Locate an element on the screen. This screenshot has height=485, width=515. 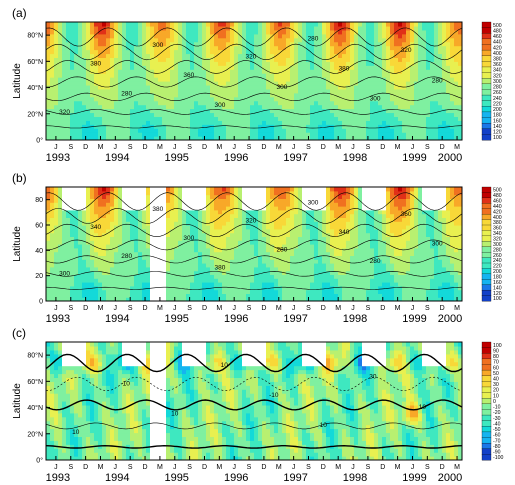
colorbar-tick-label: 200 is located at coordinates (497, 110).